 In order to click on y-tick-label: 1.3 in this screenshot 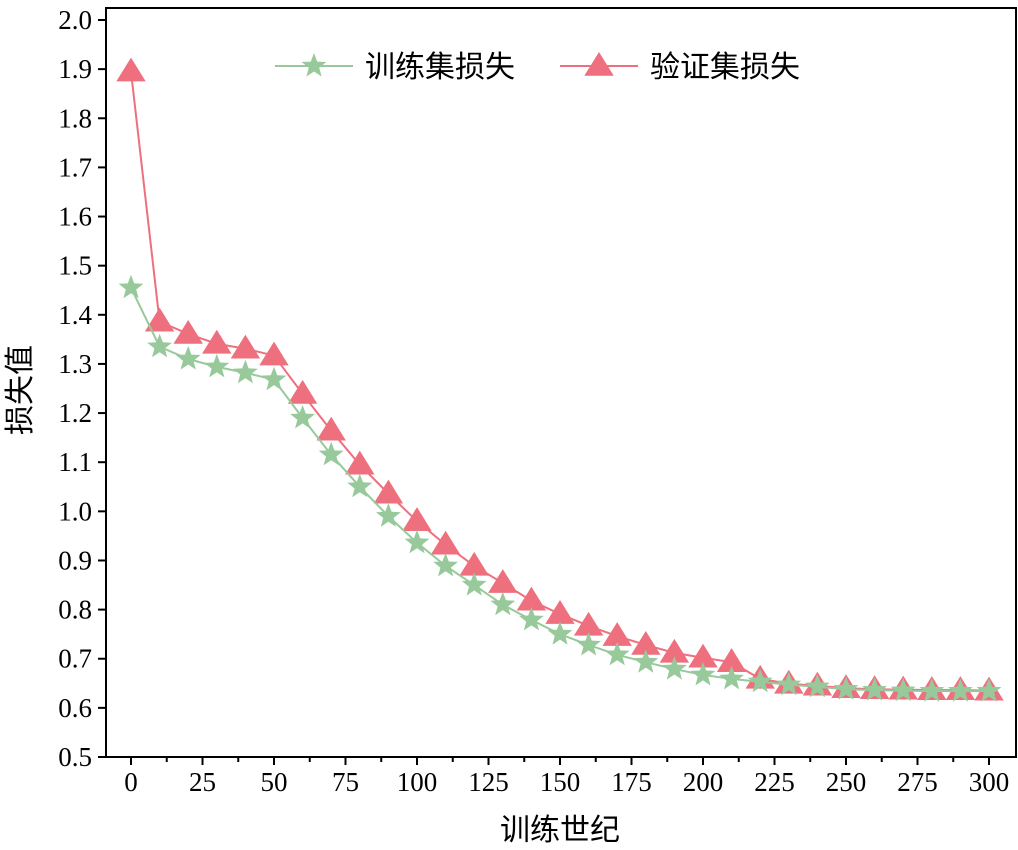, I will do `click(75, 364)`.